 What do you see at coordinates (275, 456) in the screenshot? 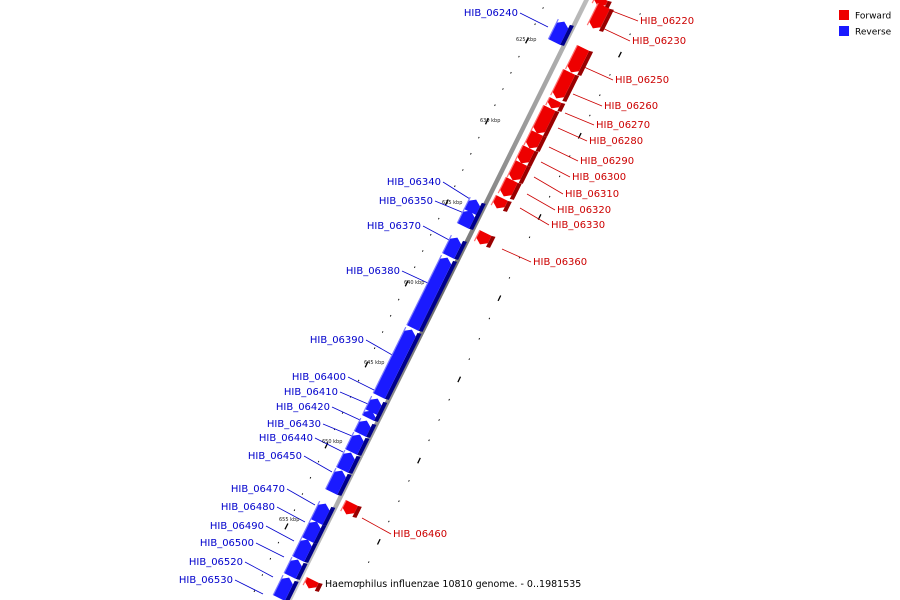
I see `gene-label-reverse: HIB_06450` at bounding box center [275, 456].